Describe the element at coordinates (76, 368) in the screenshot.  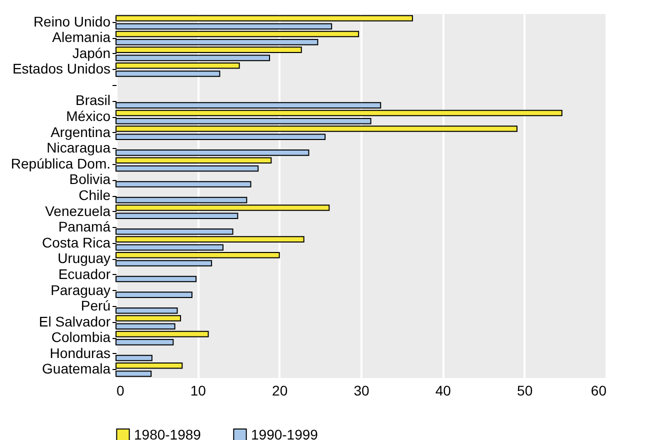
I see `y-tick-label: Guatemala` at that location.